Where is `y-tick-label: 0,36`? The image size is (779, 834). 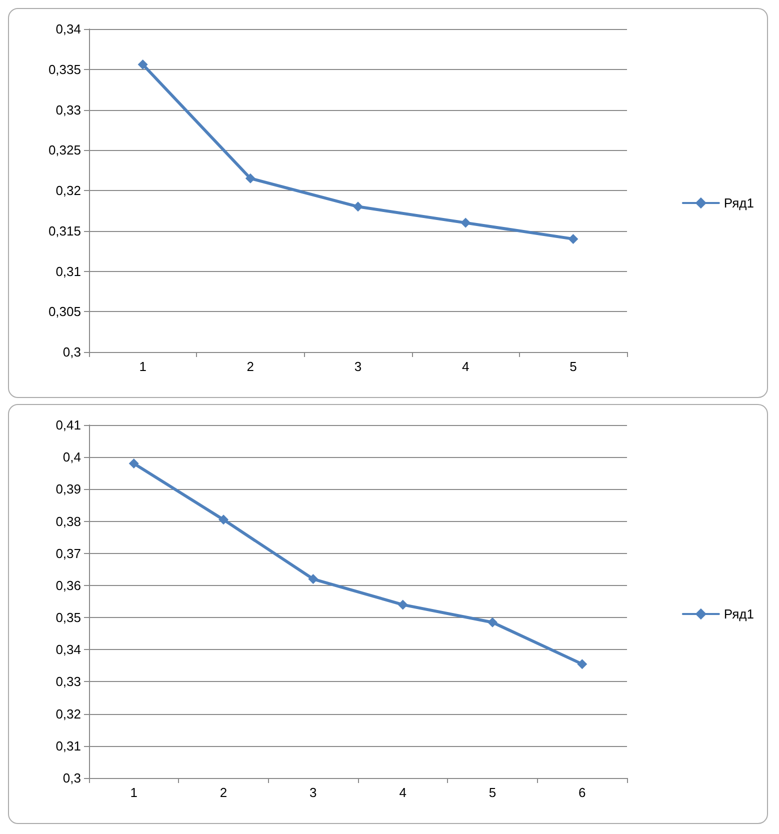
y-tick-label: 0,36 is located at coordinates (68, 585).